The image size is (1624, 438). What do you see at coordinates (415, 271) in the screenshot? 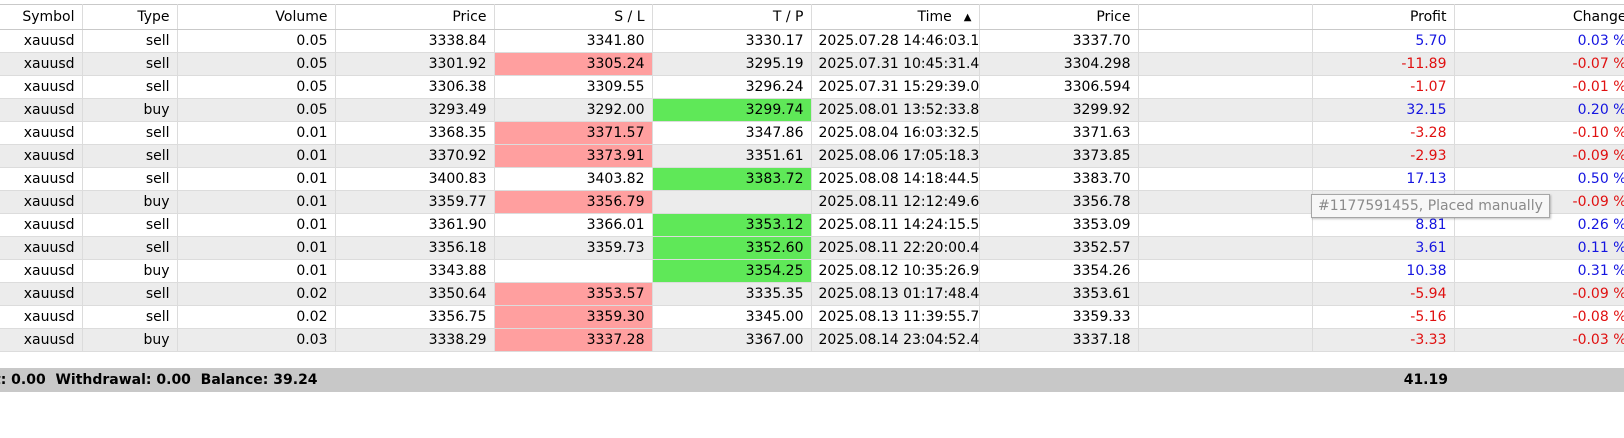
I see `cell-open-price: 3343.88` at bounding box center [415, 271].